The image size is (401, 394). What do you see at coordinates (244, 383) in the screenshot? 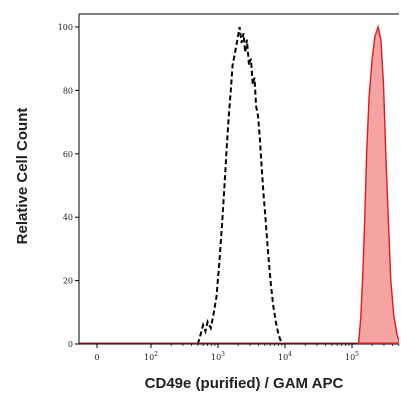
I see `x-axis-title: CD49e (purified) / GAM APC` at bounding box center [244, 383].